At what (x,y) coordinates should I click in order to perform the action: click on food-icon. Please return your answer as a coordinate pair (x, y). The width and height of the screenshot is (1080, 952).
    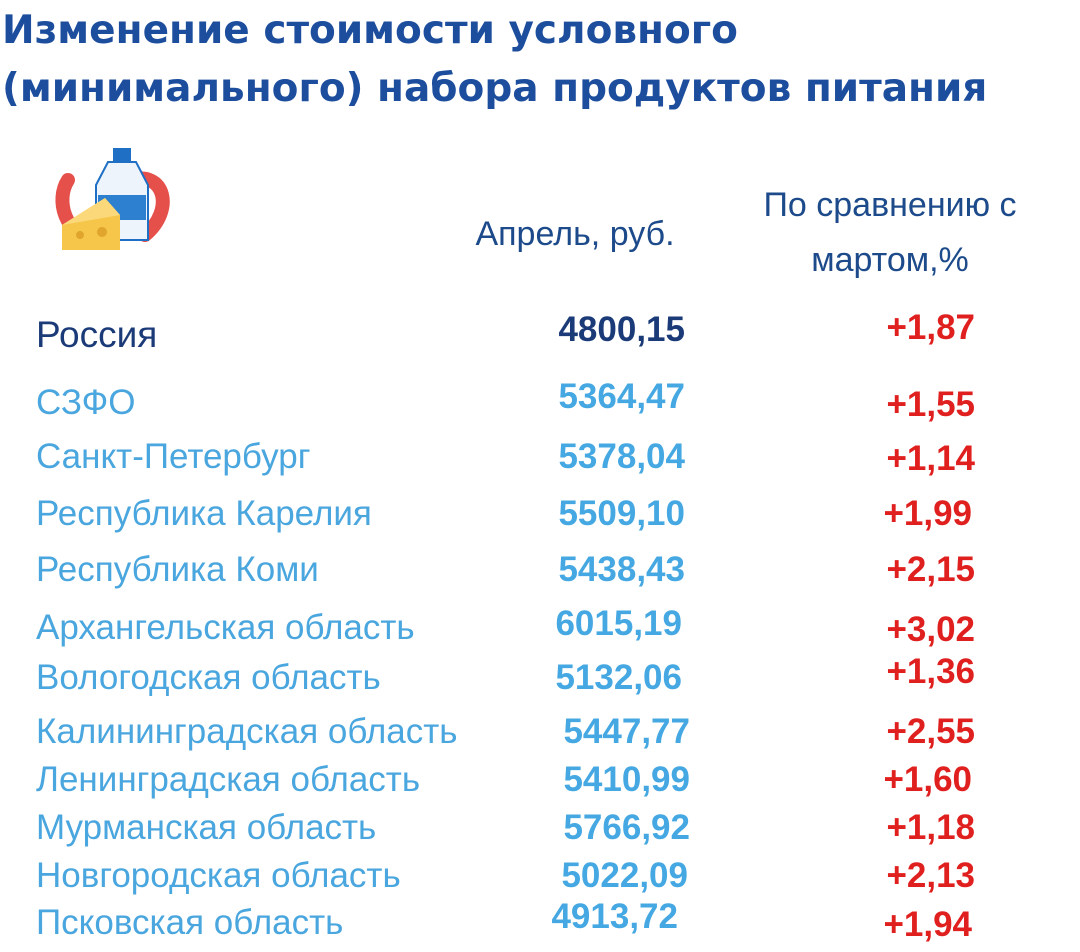
    Looking at the image, I should click on (112, 199).